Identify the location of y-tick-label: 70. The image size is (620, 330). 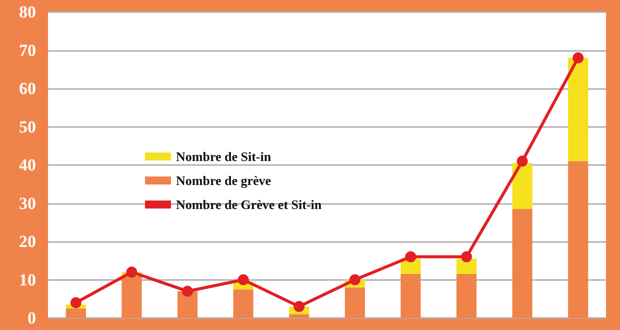
(27, 50).